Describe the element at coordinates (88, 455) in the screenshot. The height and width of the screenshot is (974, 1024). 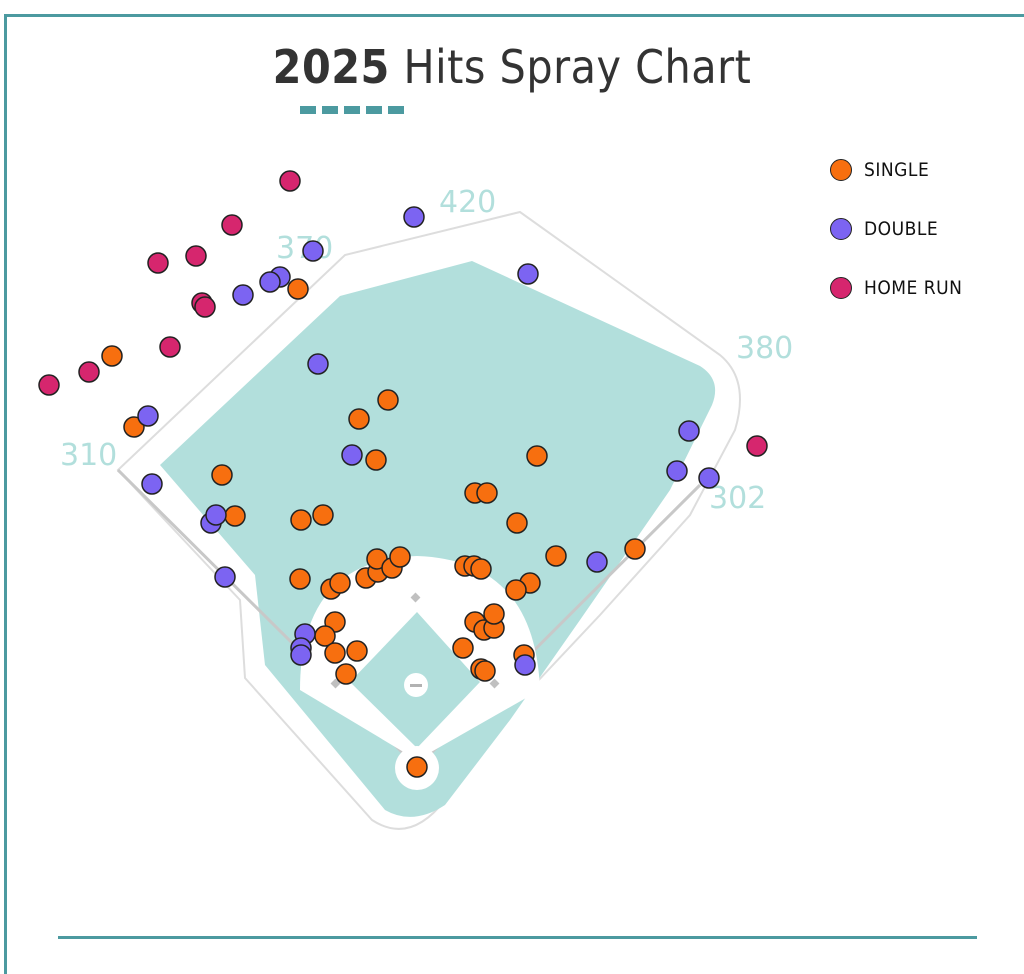
I see `distance-left: 310` at that location.